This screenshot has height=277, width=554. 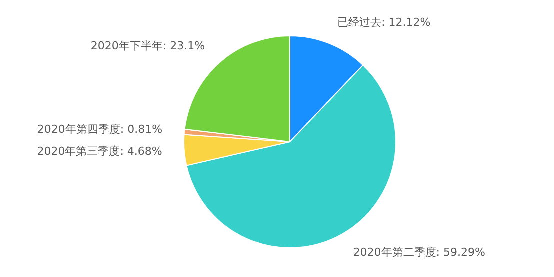 What do you see at coordinates (384, 23) in the screenshot?
I see `slice-label: 已经过去: 12.12%` at bounding box center [384, 23].